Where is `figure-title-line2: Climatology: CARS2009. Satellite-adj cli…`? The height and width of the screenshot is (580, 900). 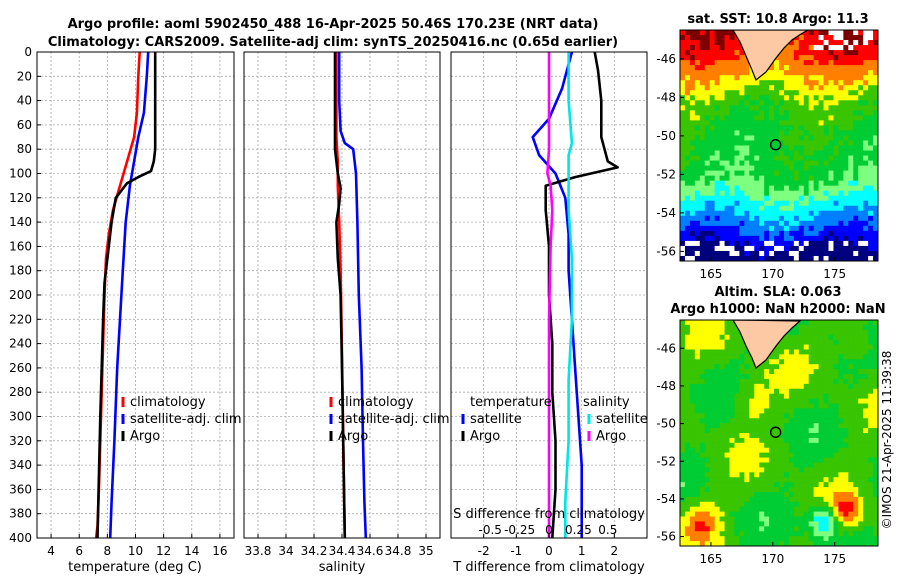
figure-title-line2: Climatology: CARS2009. Satellite-adj cli… is located at coordinates (333, 42).